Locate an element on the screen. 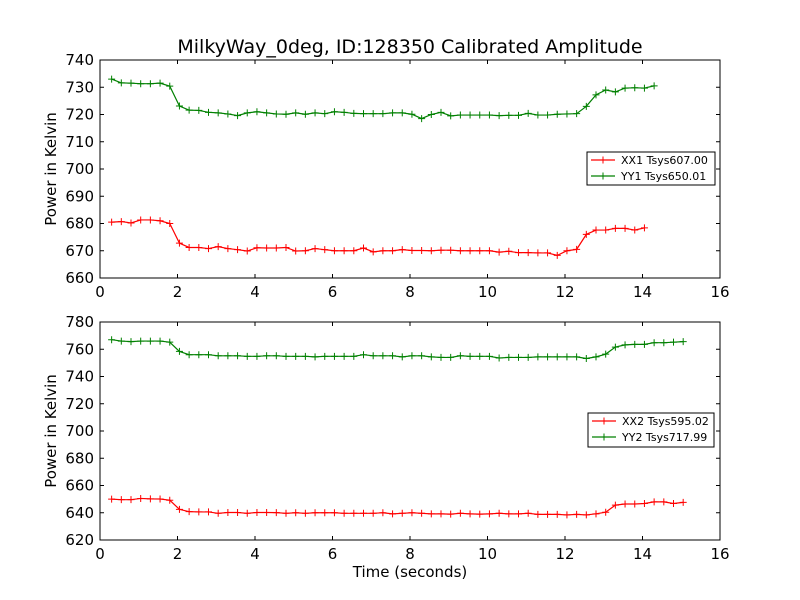  y-tick-label: 730 is located at coordinates (79, 87).